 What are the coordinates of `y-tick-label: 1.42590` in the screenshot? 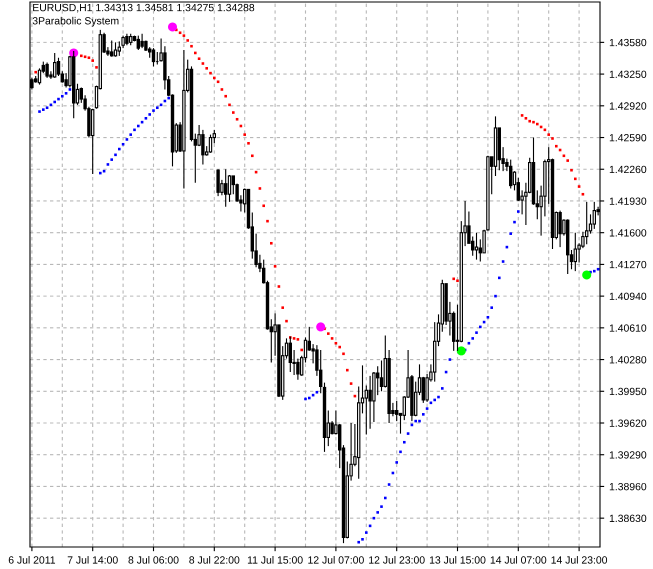 It's located at (628, 138).